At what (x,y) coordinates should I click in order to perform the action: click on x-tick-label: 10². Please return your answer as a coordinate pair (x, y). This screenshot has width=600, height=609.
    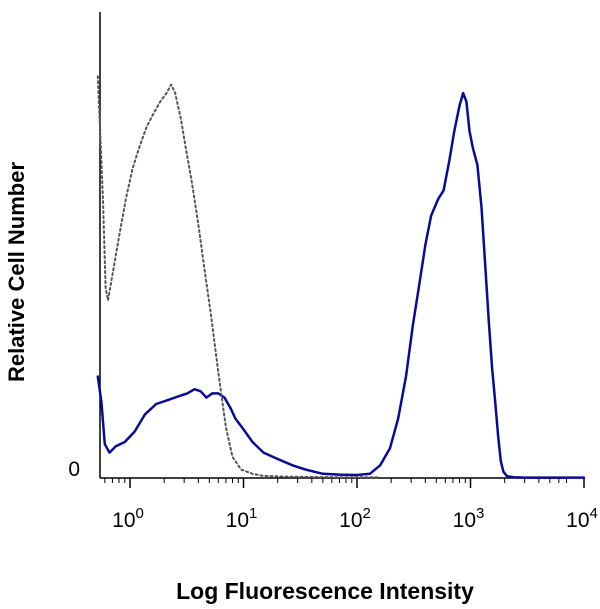
    Looking at the image, I should click on (355, 518).